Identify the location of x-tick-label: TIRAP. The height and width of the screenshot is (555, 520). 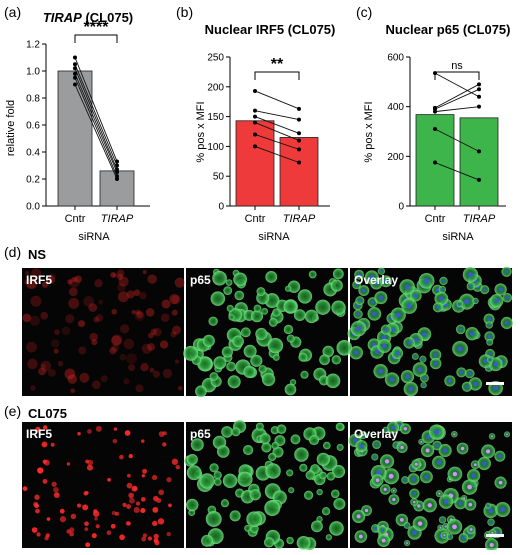
(299, 219).